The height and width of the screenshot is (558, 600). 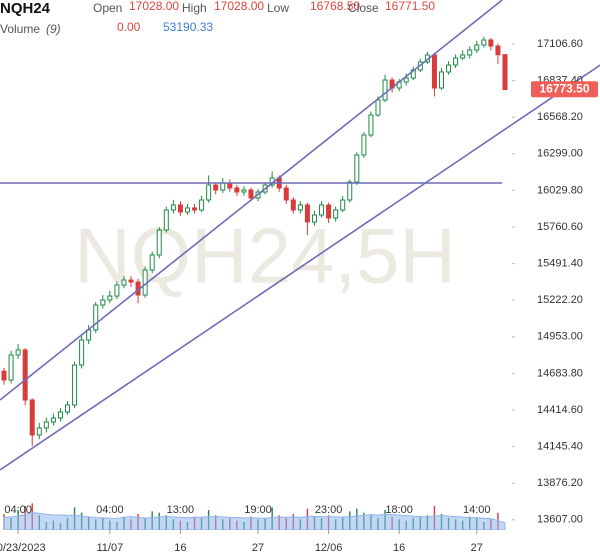 I want to click on x-tick-label: 13:00, so click(x=181, y=510).